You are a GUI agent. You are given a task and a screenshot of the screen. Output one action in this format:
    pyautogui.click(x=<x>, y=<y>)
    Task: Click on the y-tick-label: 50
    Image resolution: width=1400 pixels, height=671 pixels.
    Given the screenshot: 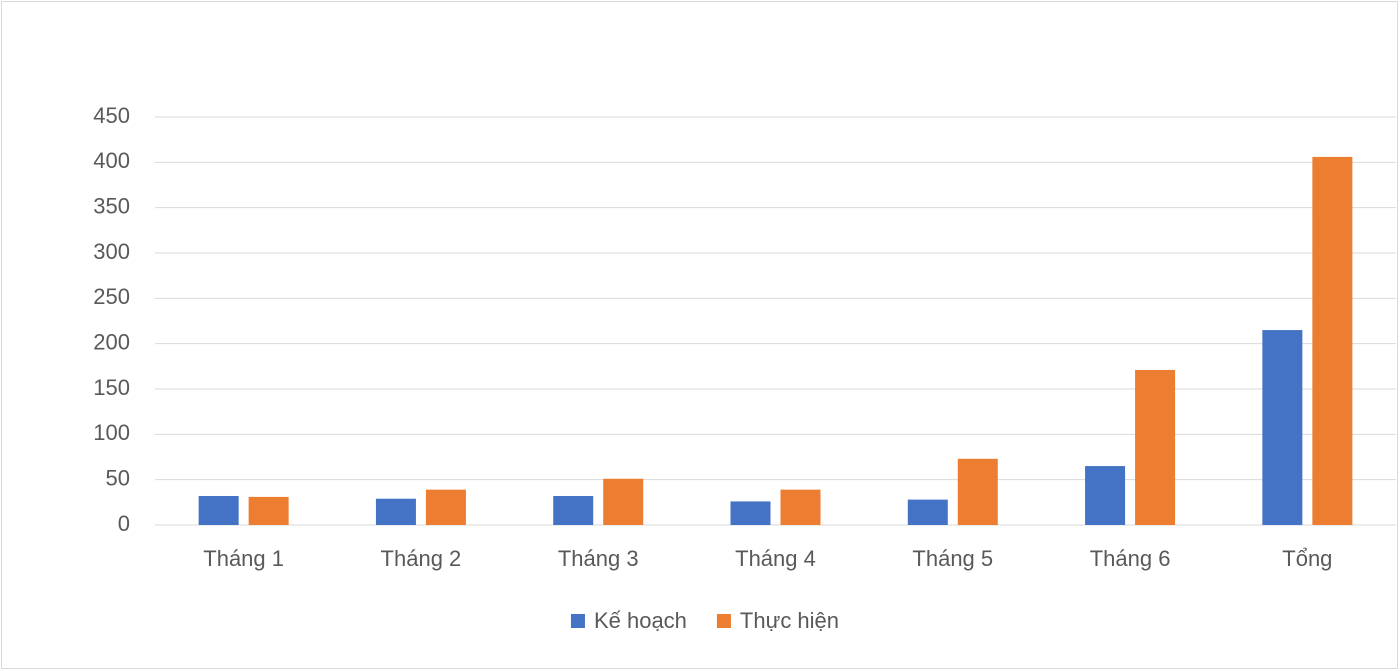 What is the action you would take?
    pyautogui.click(x=118, y=477)
    